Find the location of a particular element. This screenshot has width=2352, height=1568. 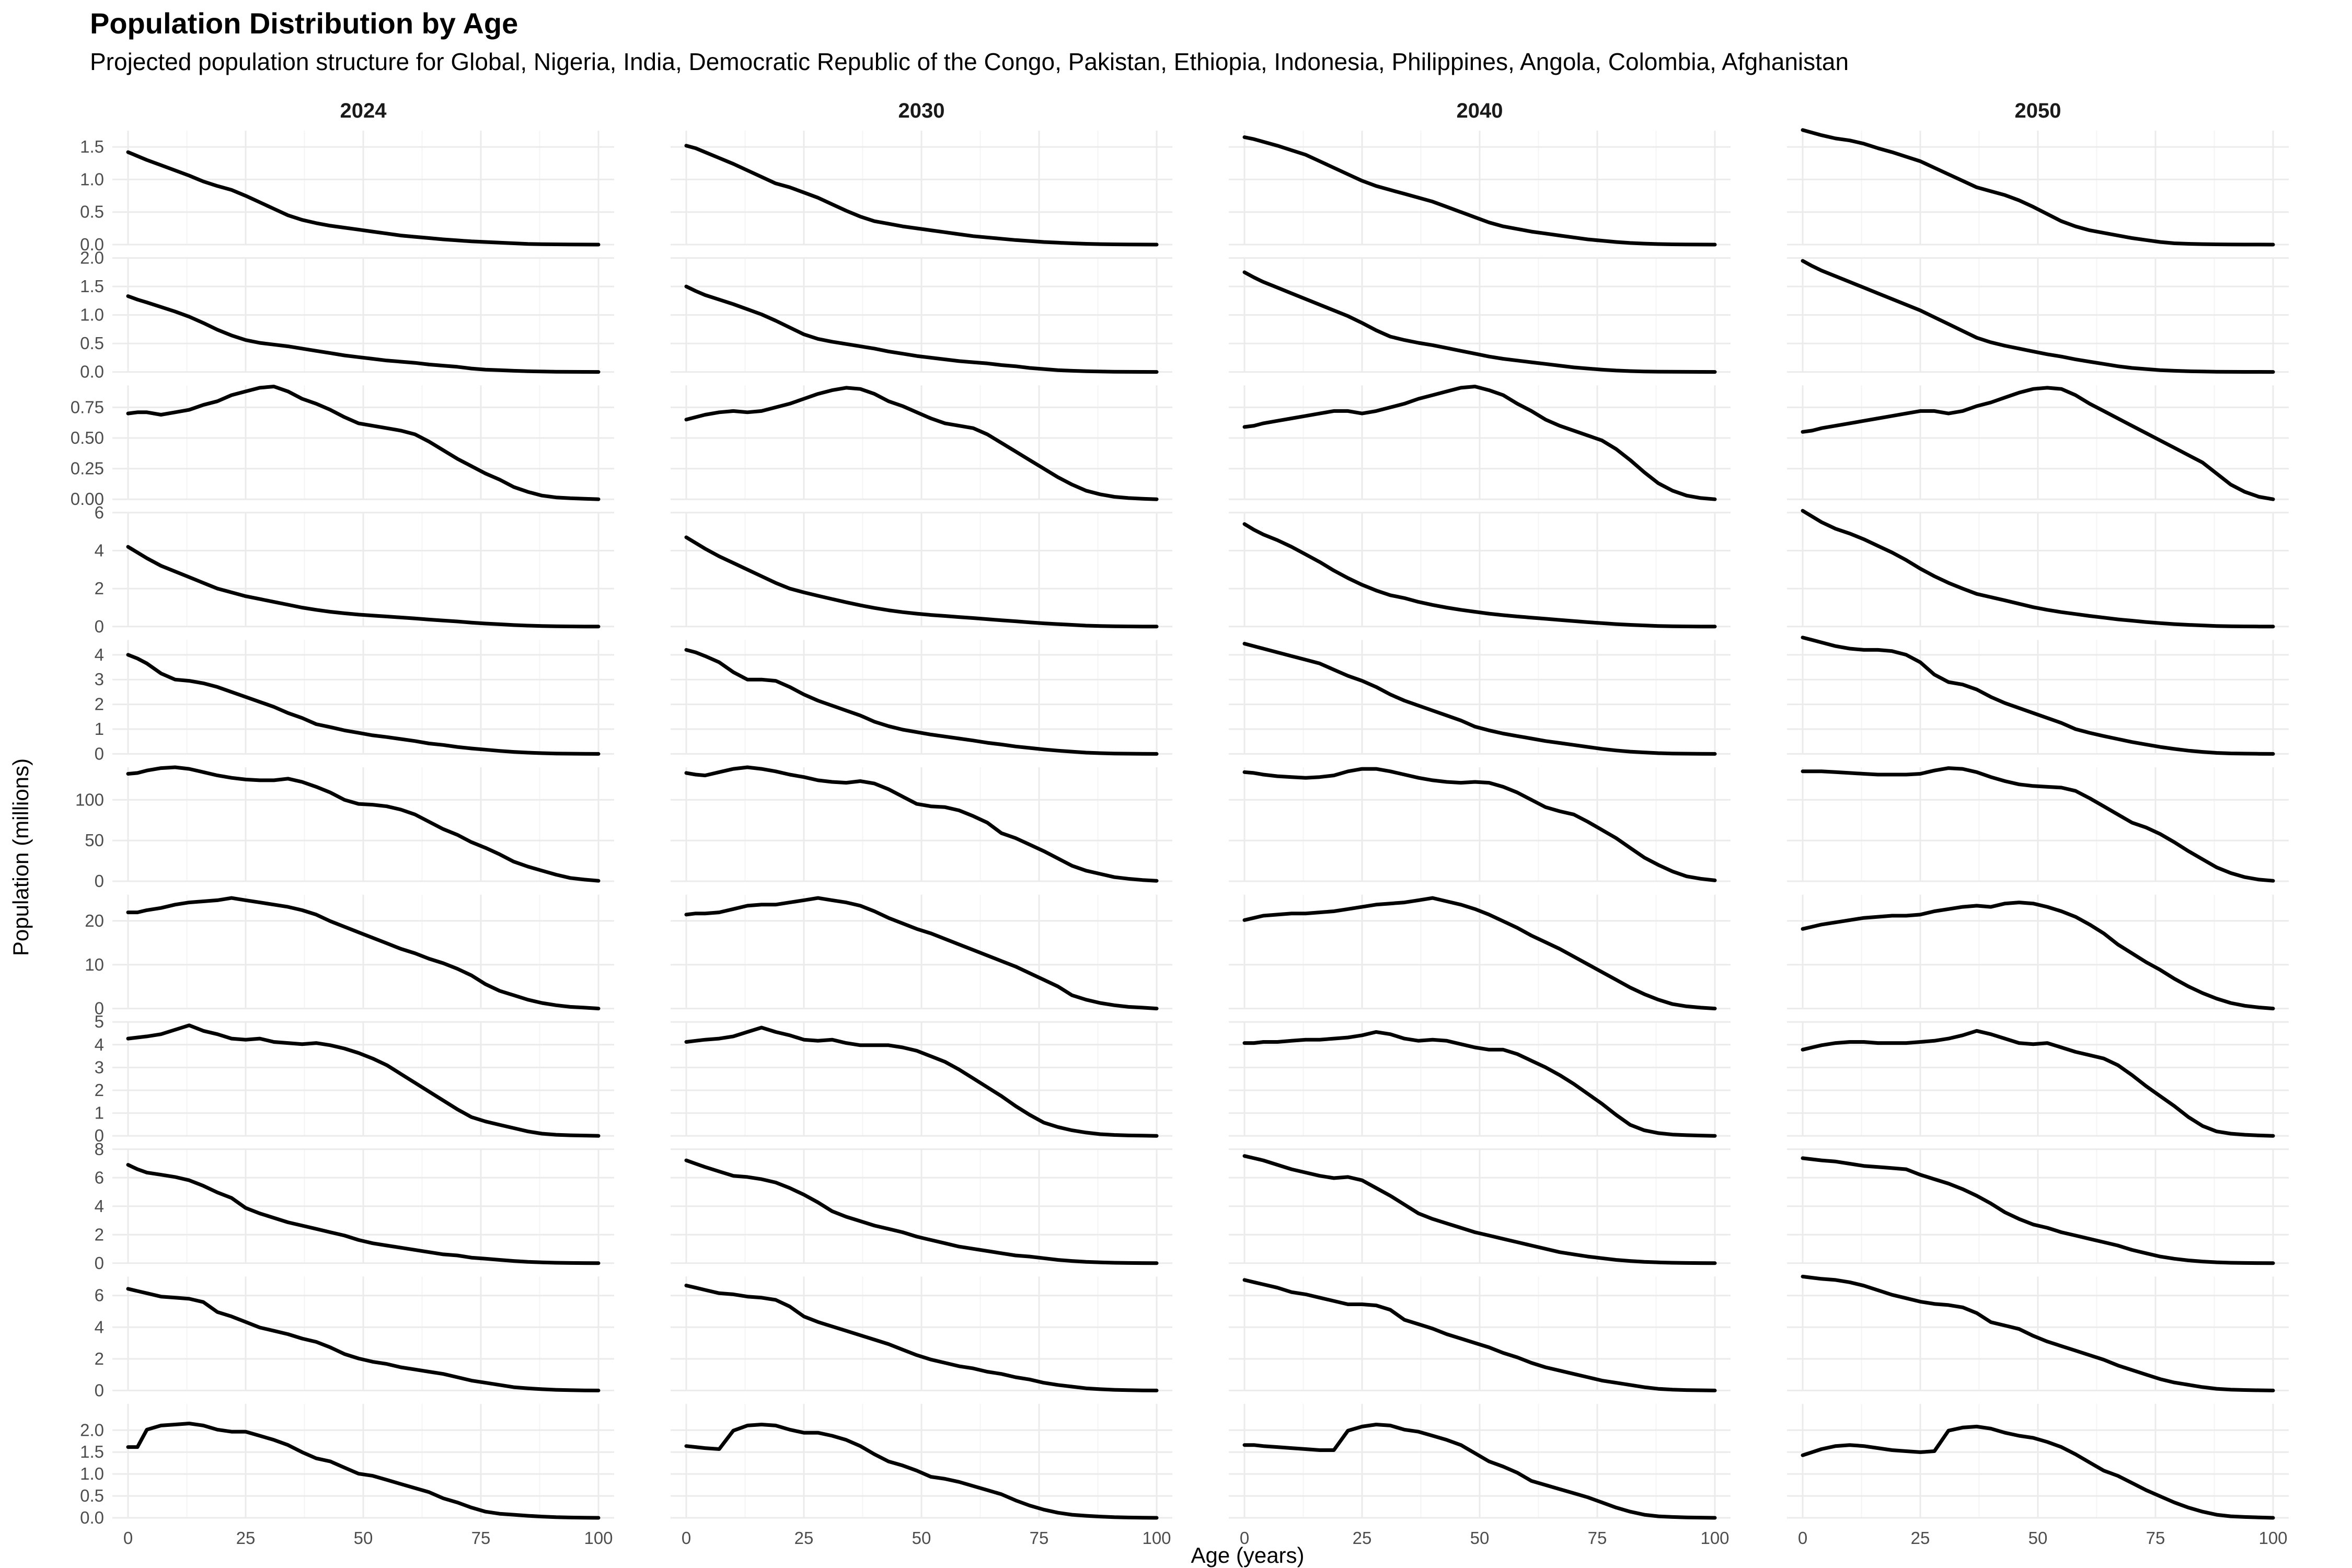

series-line-colombia-2040 is located at coordinates (1479, 443).